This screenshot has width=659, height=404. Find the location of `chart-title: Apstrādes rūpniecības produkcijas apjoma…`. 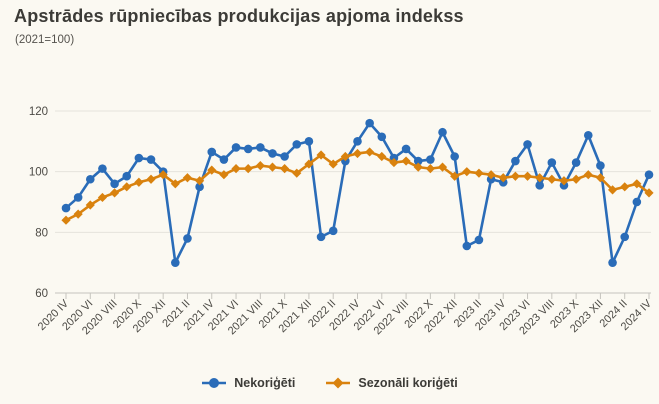

chart-title: Apstrādes rūpniecības produkcijas apjoma… is located at coordinates (239, 16).